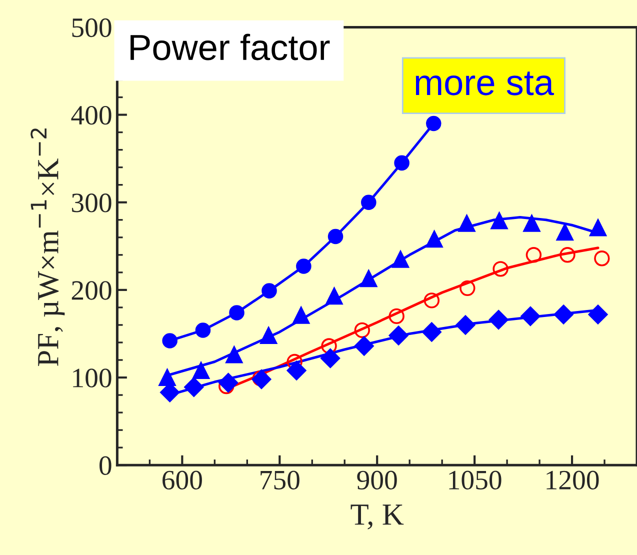 The height and width of the screenshot is (555, 637). Describe the element at coordinates (92, 203) in the screenshot. I see `y-tick-label: 300` at that location.